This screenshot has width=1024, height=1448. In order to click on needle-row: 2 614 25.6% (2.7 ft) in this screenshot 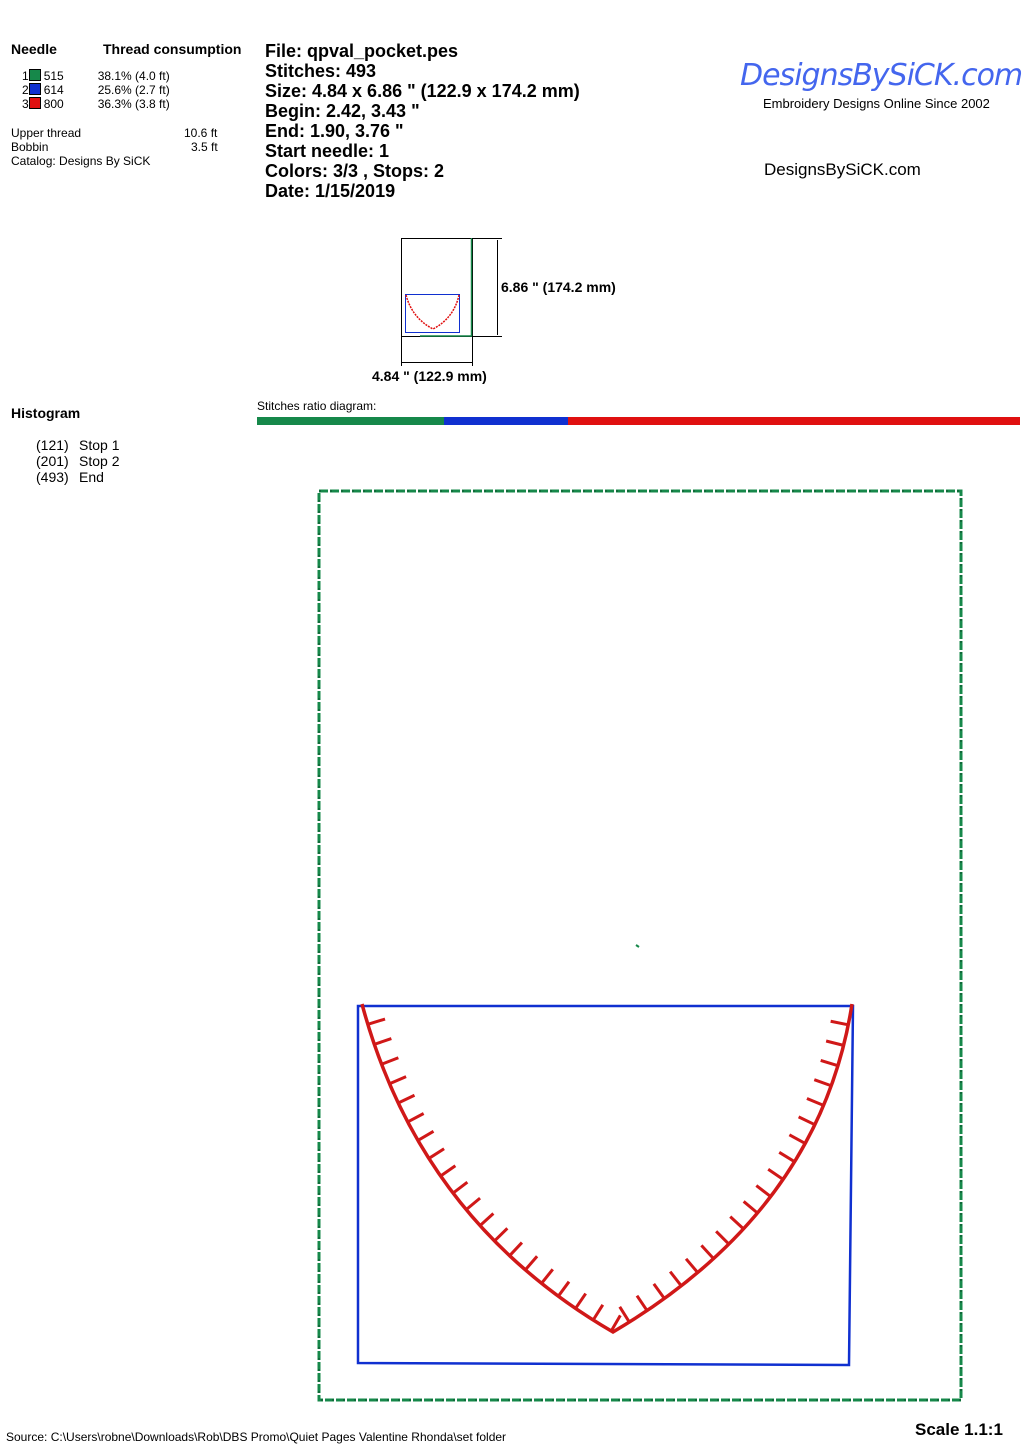, I will do `click(96, 90)`.